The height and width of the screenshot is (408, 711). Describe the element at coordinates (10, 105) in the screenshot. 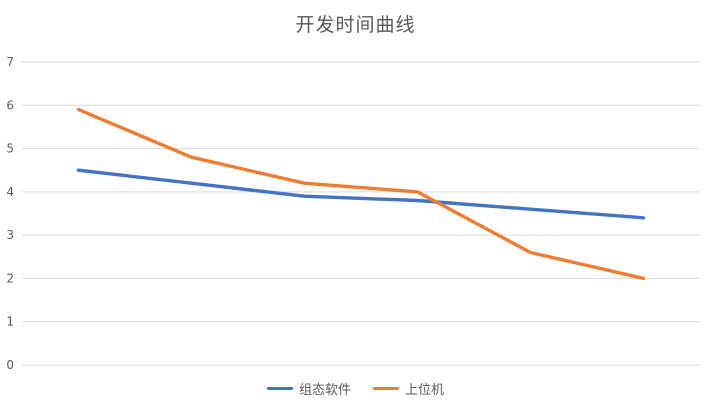

I see `y-axis-tick-label: 6` at that location.